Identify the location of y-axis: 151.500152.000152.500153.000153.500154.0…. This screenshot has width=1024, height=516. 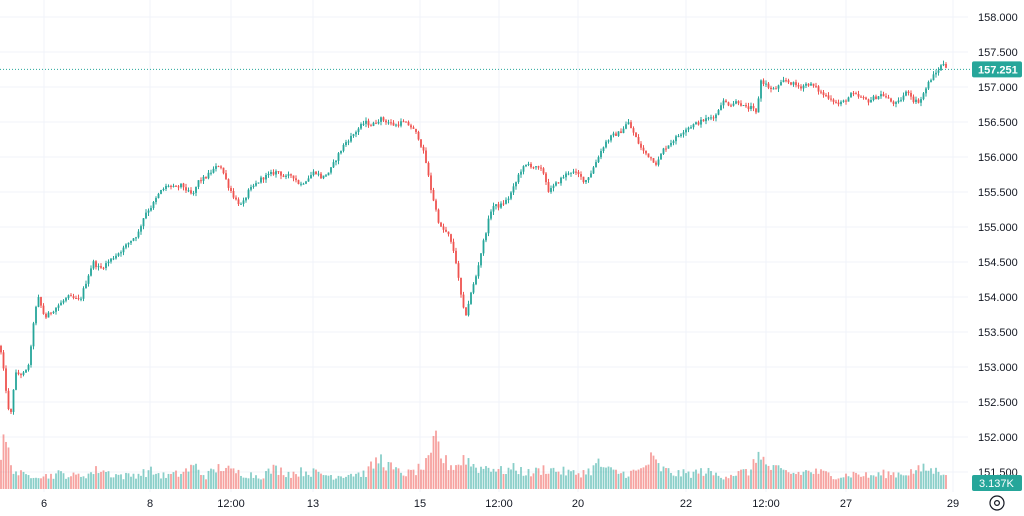
(998, 245).